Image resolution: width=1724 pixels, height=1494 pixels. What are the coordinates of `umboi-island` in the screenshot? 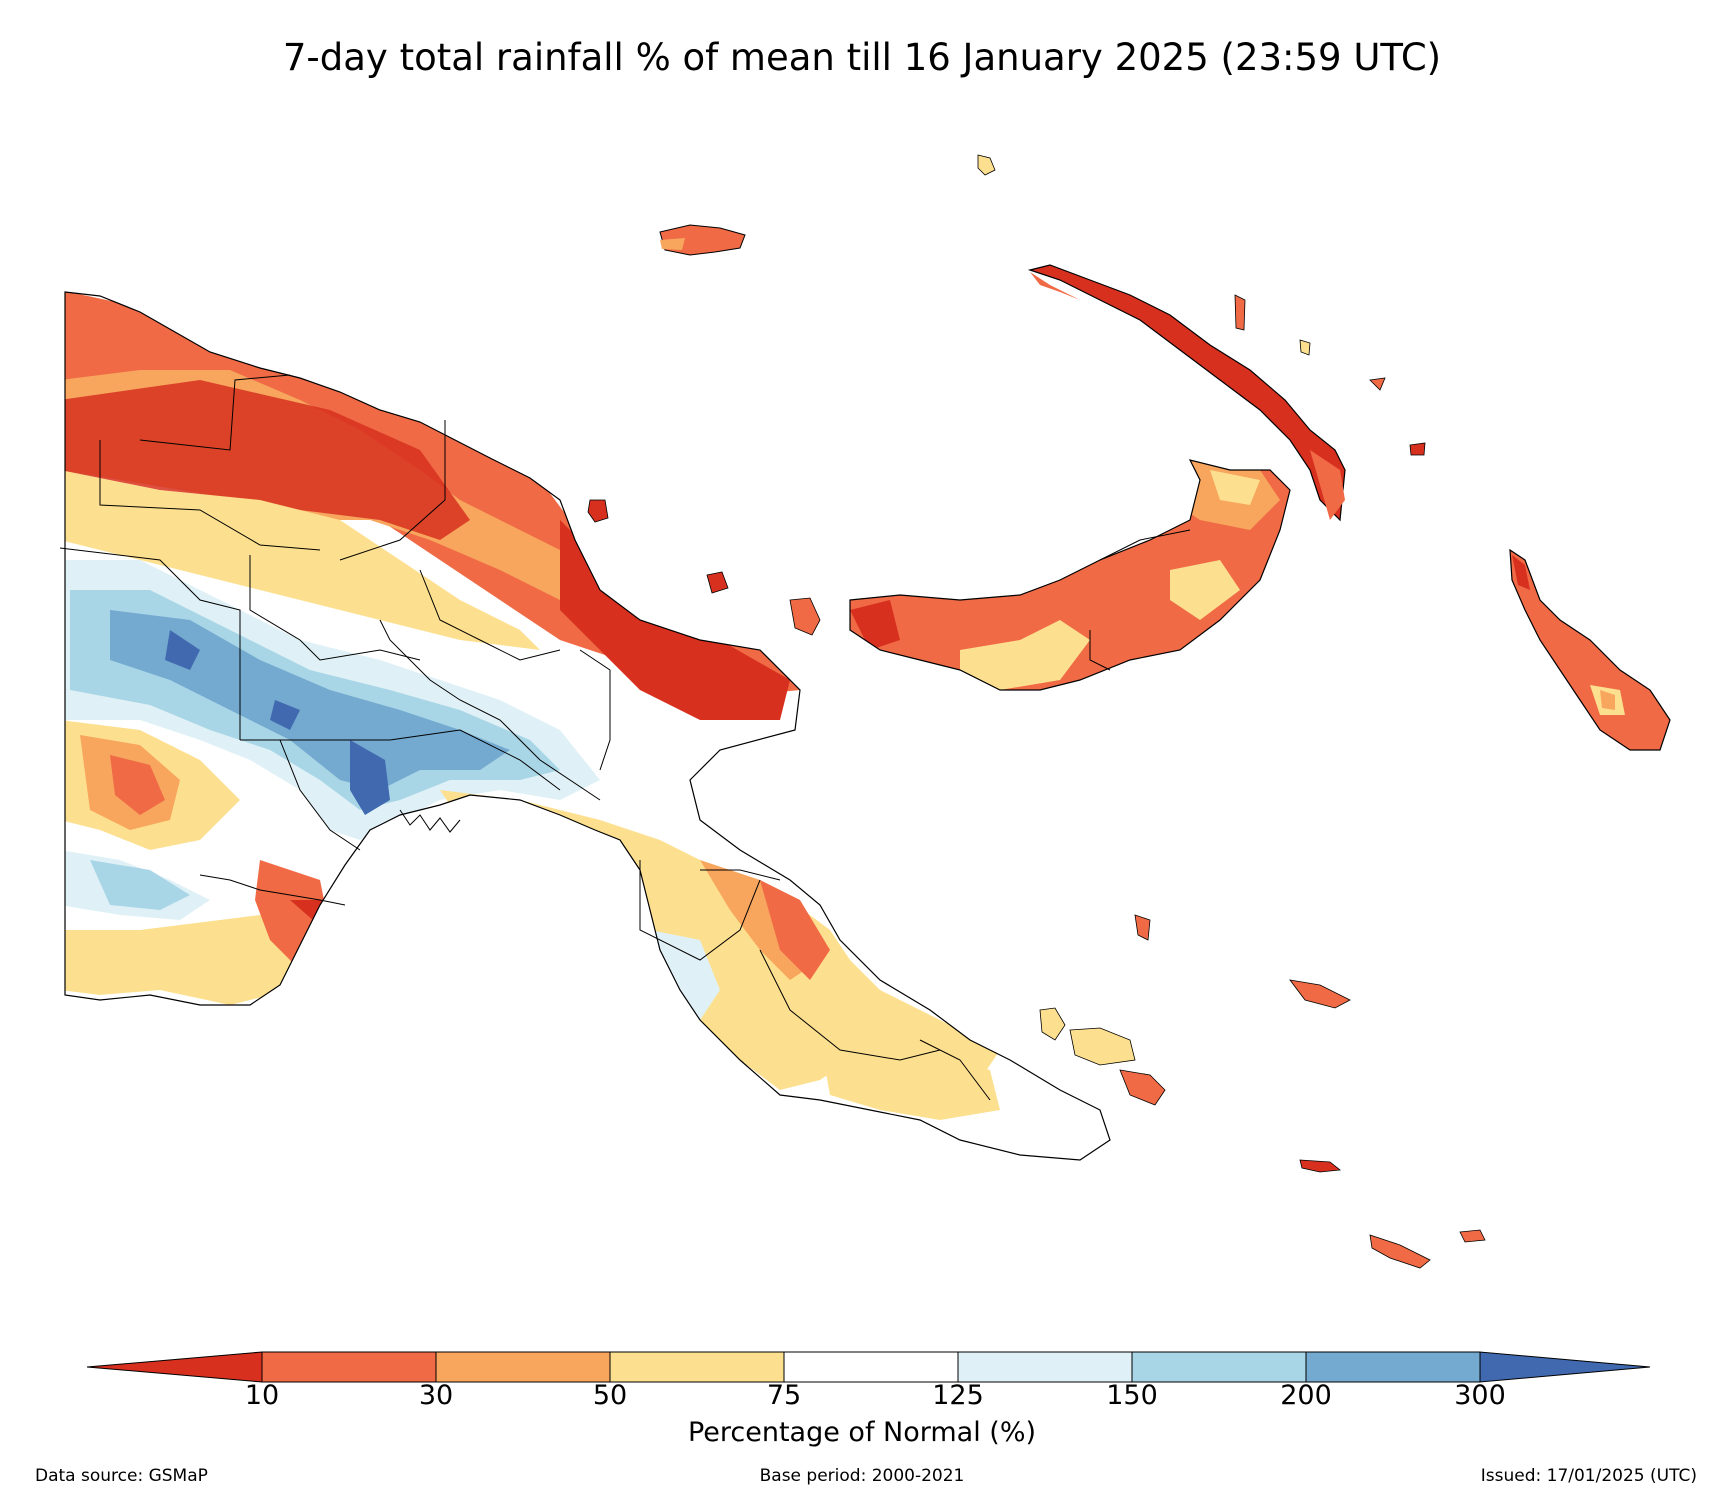 It's located at (805, 616).